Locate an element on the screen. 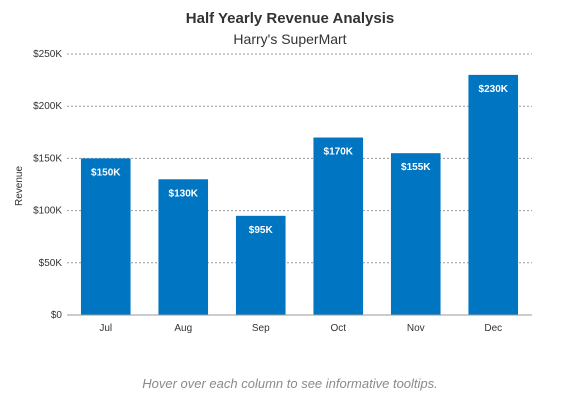 The height and width of the screenshot is (412, 580). y-tick-label: $50K is located at coordinates (51, 263).